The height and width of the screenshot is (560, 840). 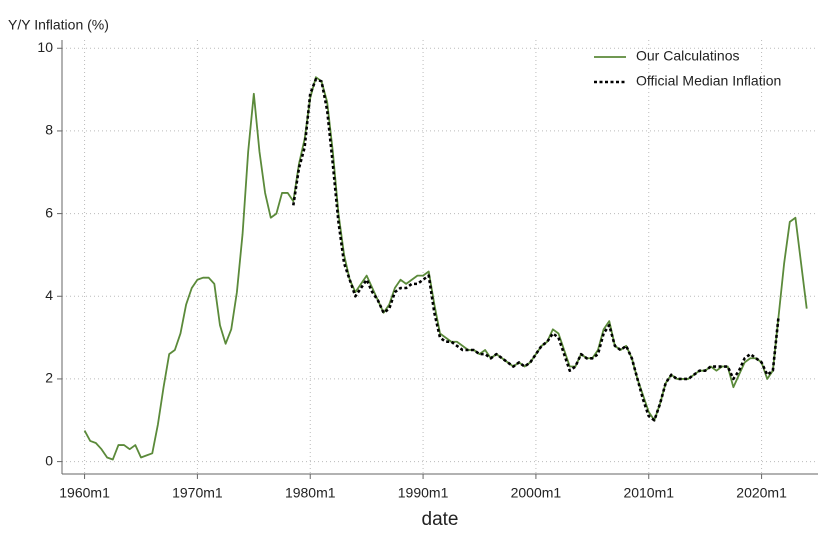 I want to click on x-tick-label: 2010m1, so click(x=648, y=493).